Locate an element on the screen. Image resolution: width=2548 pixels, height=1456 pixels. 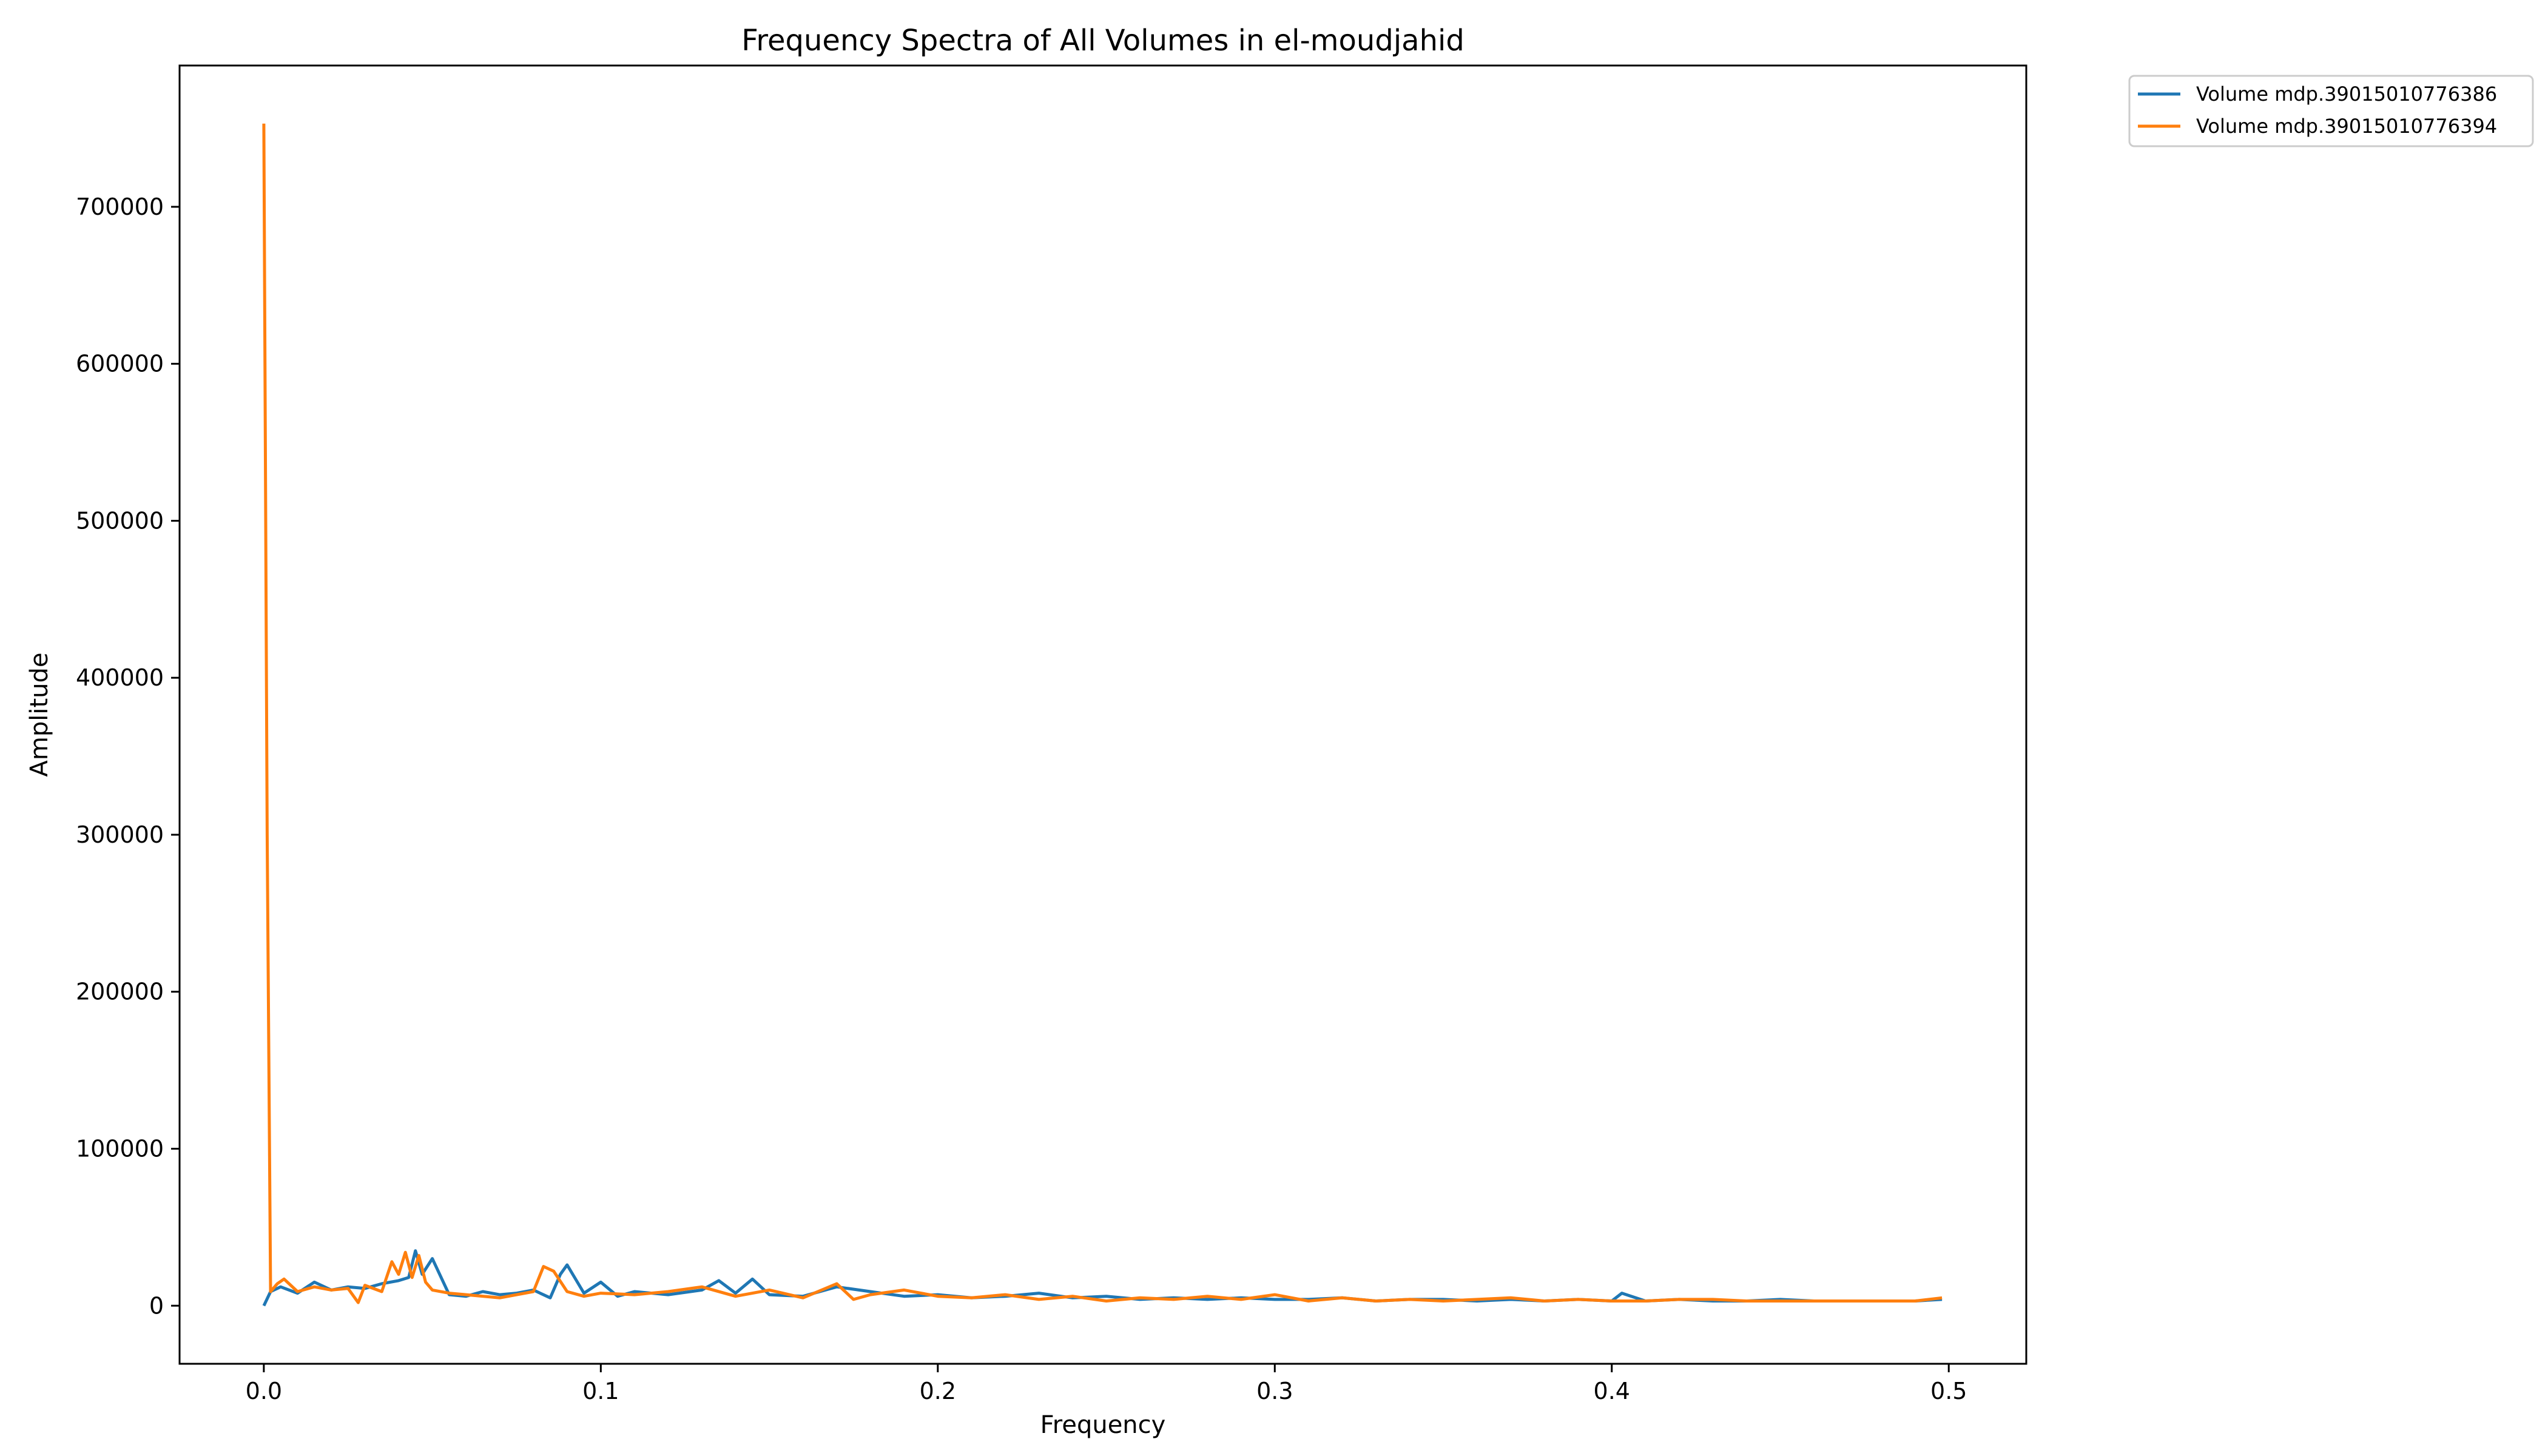
y-tick-label: 300000 is located at coordinates (120, 834).